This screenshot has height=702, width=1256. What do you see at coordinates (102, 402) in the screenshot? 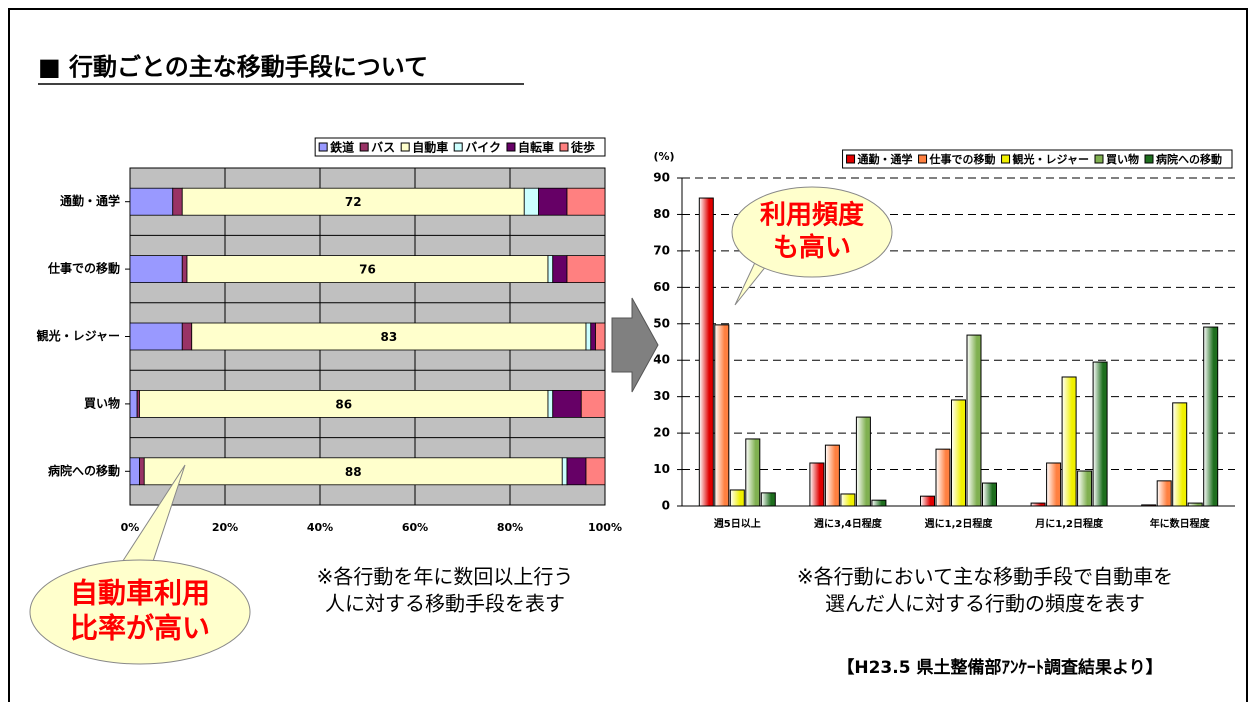
I see `category-label: 買い物` at bounding box center [102, 402].